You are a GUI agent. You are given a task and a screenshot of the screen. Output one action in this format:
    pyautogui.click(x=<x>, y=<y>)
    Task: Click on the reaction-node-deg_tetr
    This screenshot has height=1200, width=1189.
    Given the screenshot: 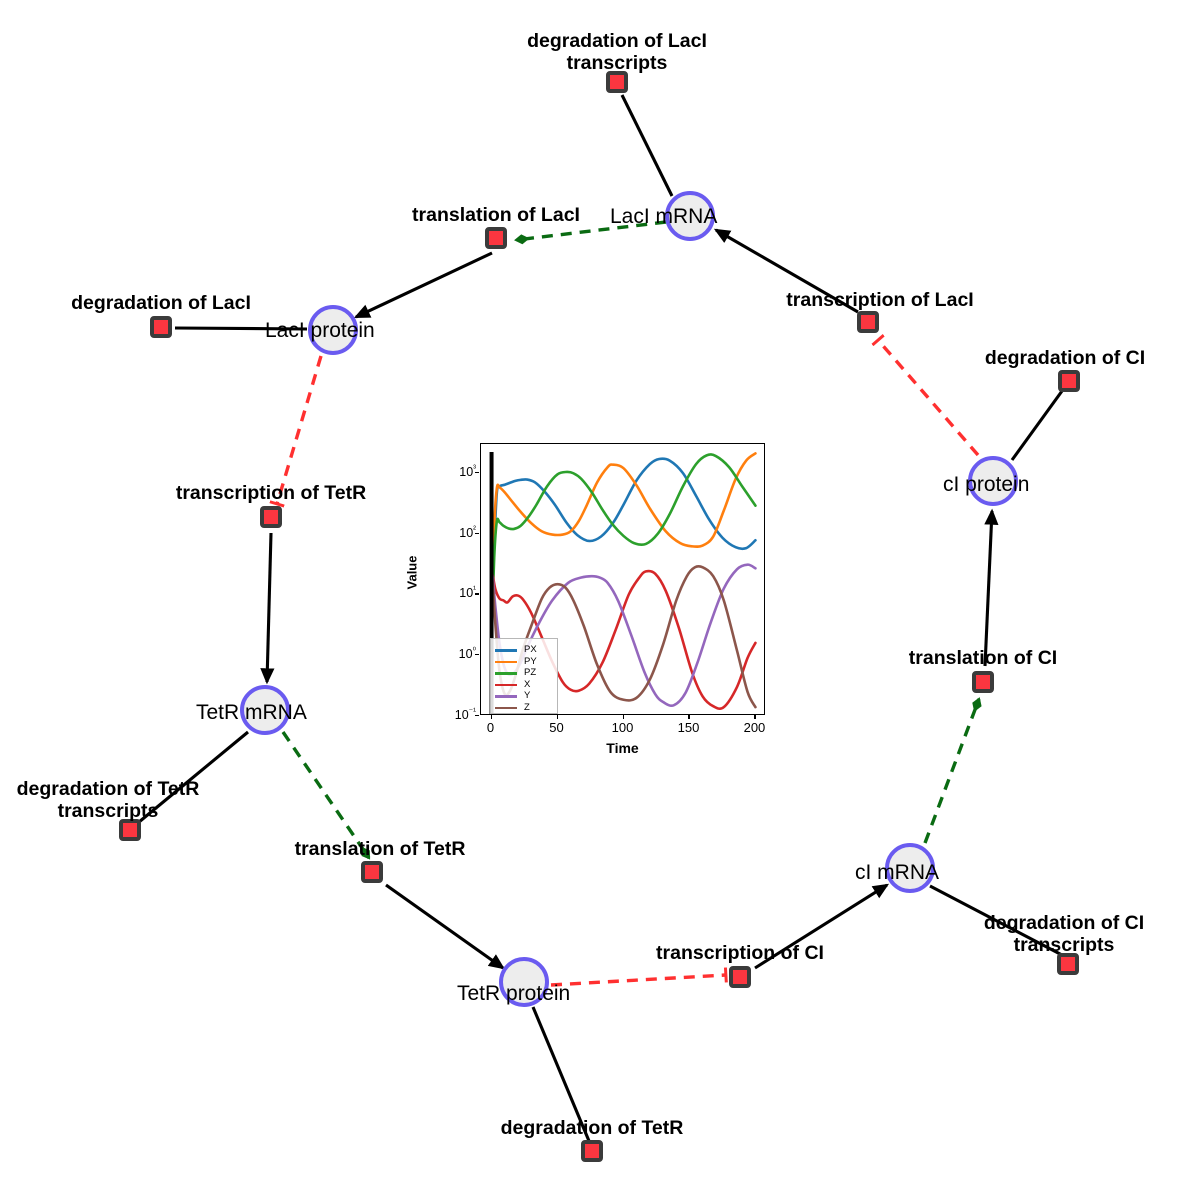 What is the action you would take?
    pyautogui.click(x=592, y=1151)
    